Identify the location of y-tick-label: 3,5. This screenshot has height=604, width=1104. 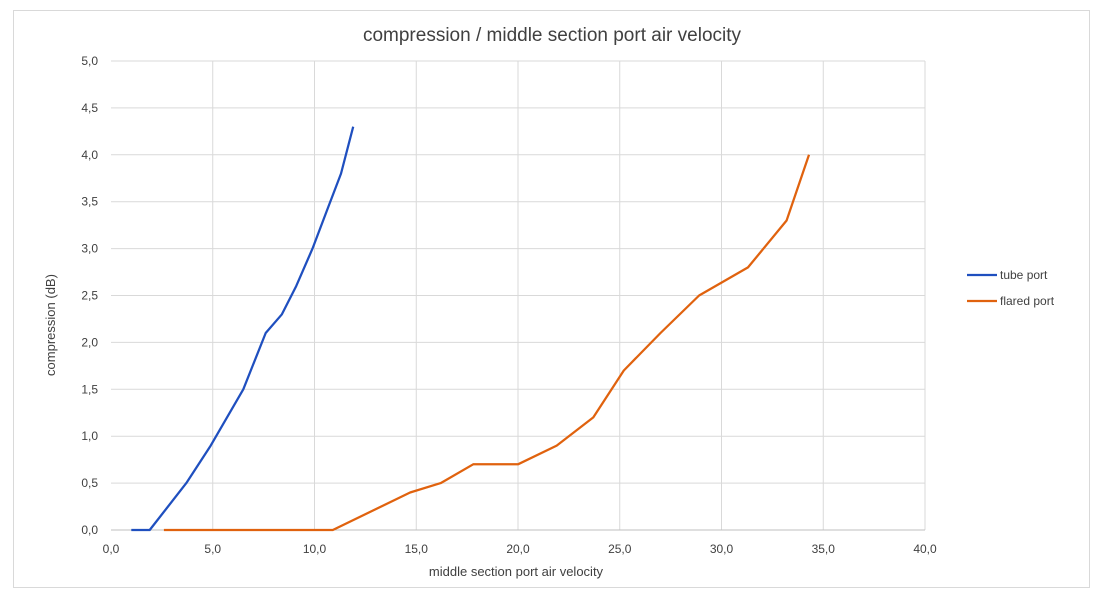
(89, 202).